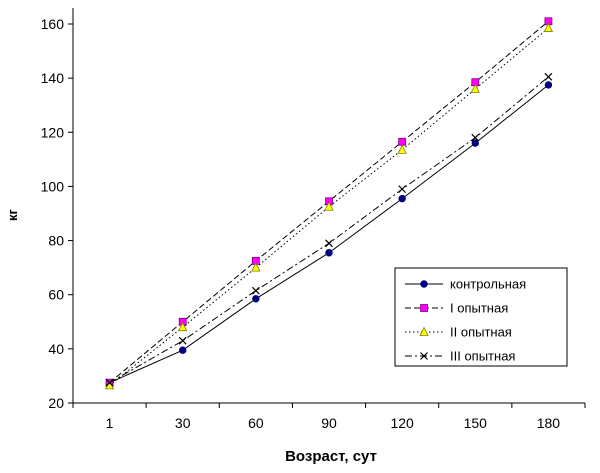  I want to click on legend-item: II опытная, so click(458, 332).